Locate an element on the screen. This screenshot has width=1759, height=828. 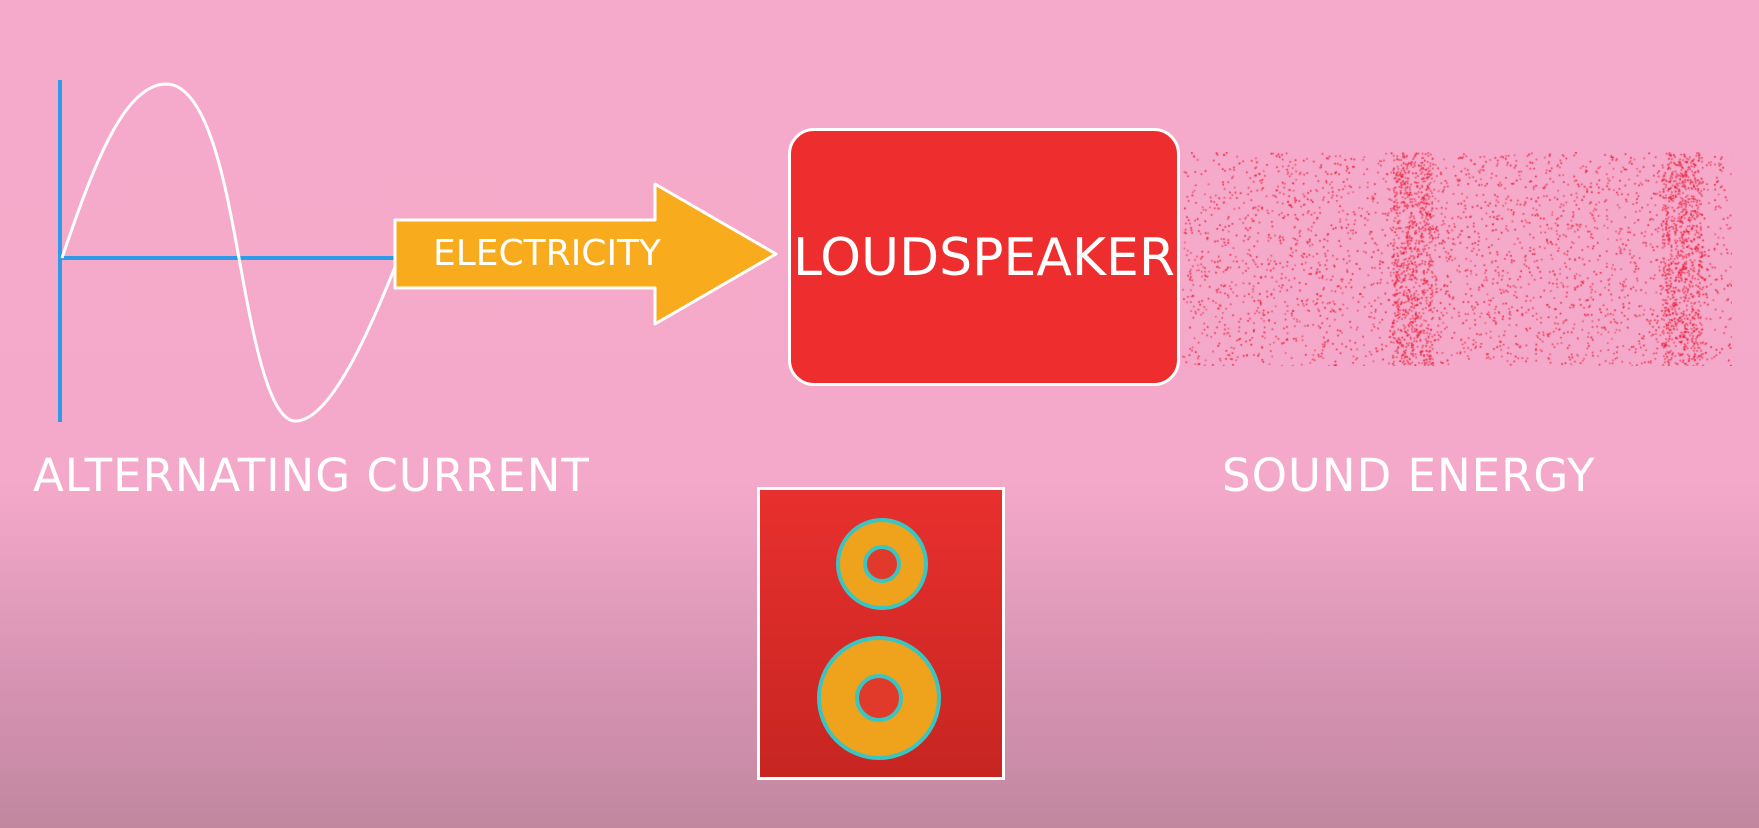
woofer-center is located at coordinates (879, 698).